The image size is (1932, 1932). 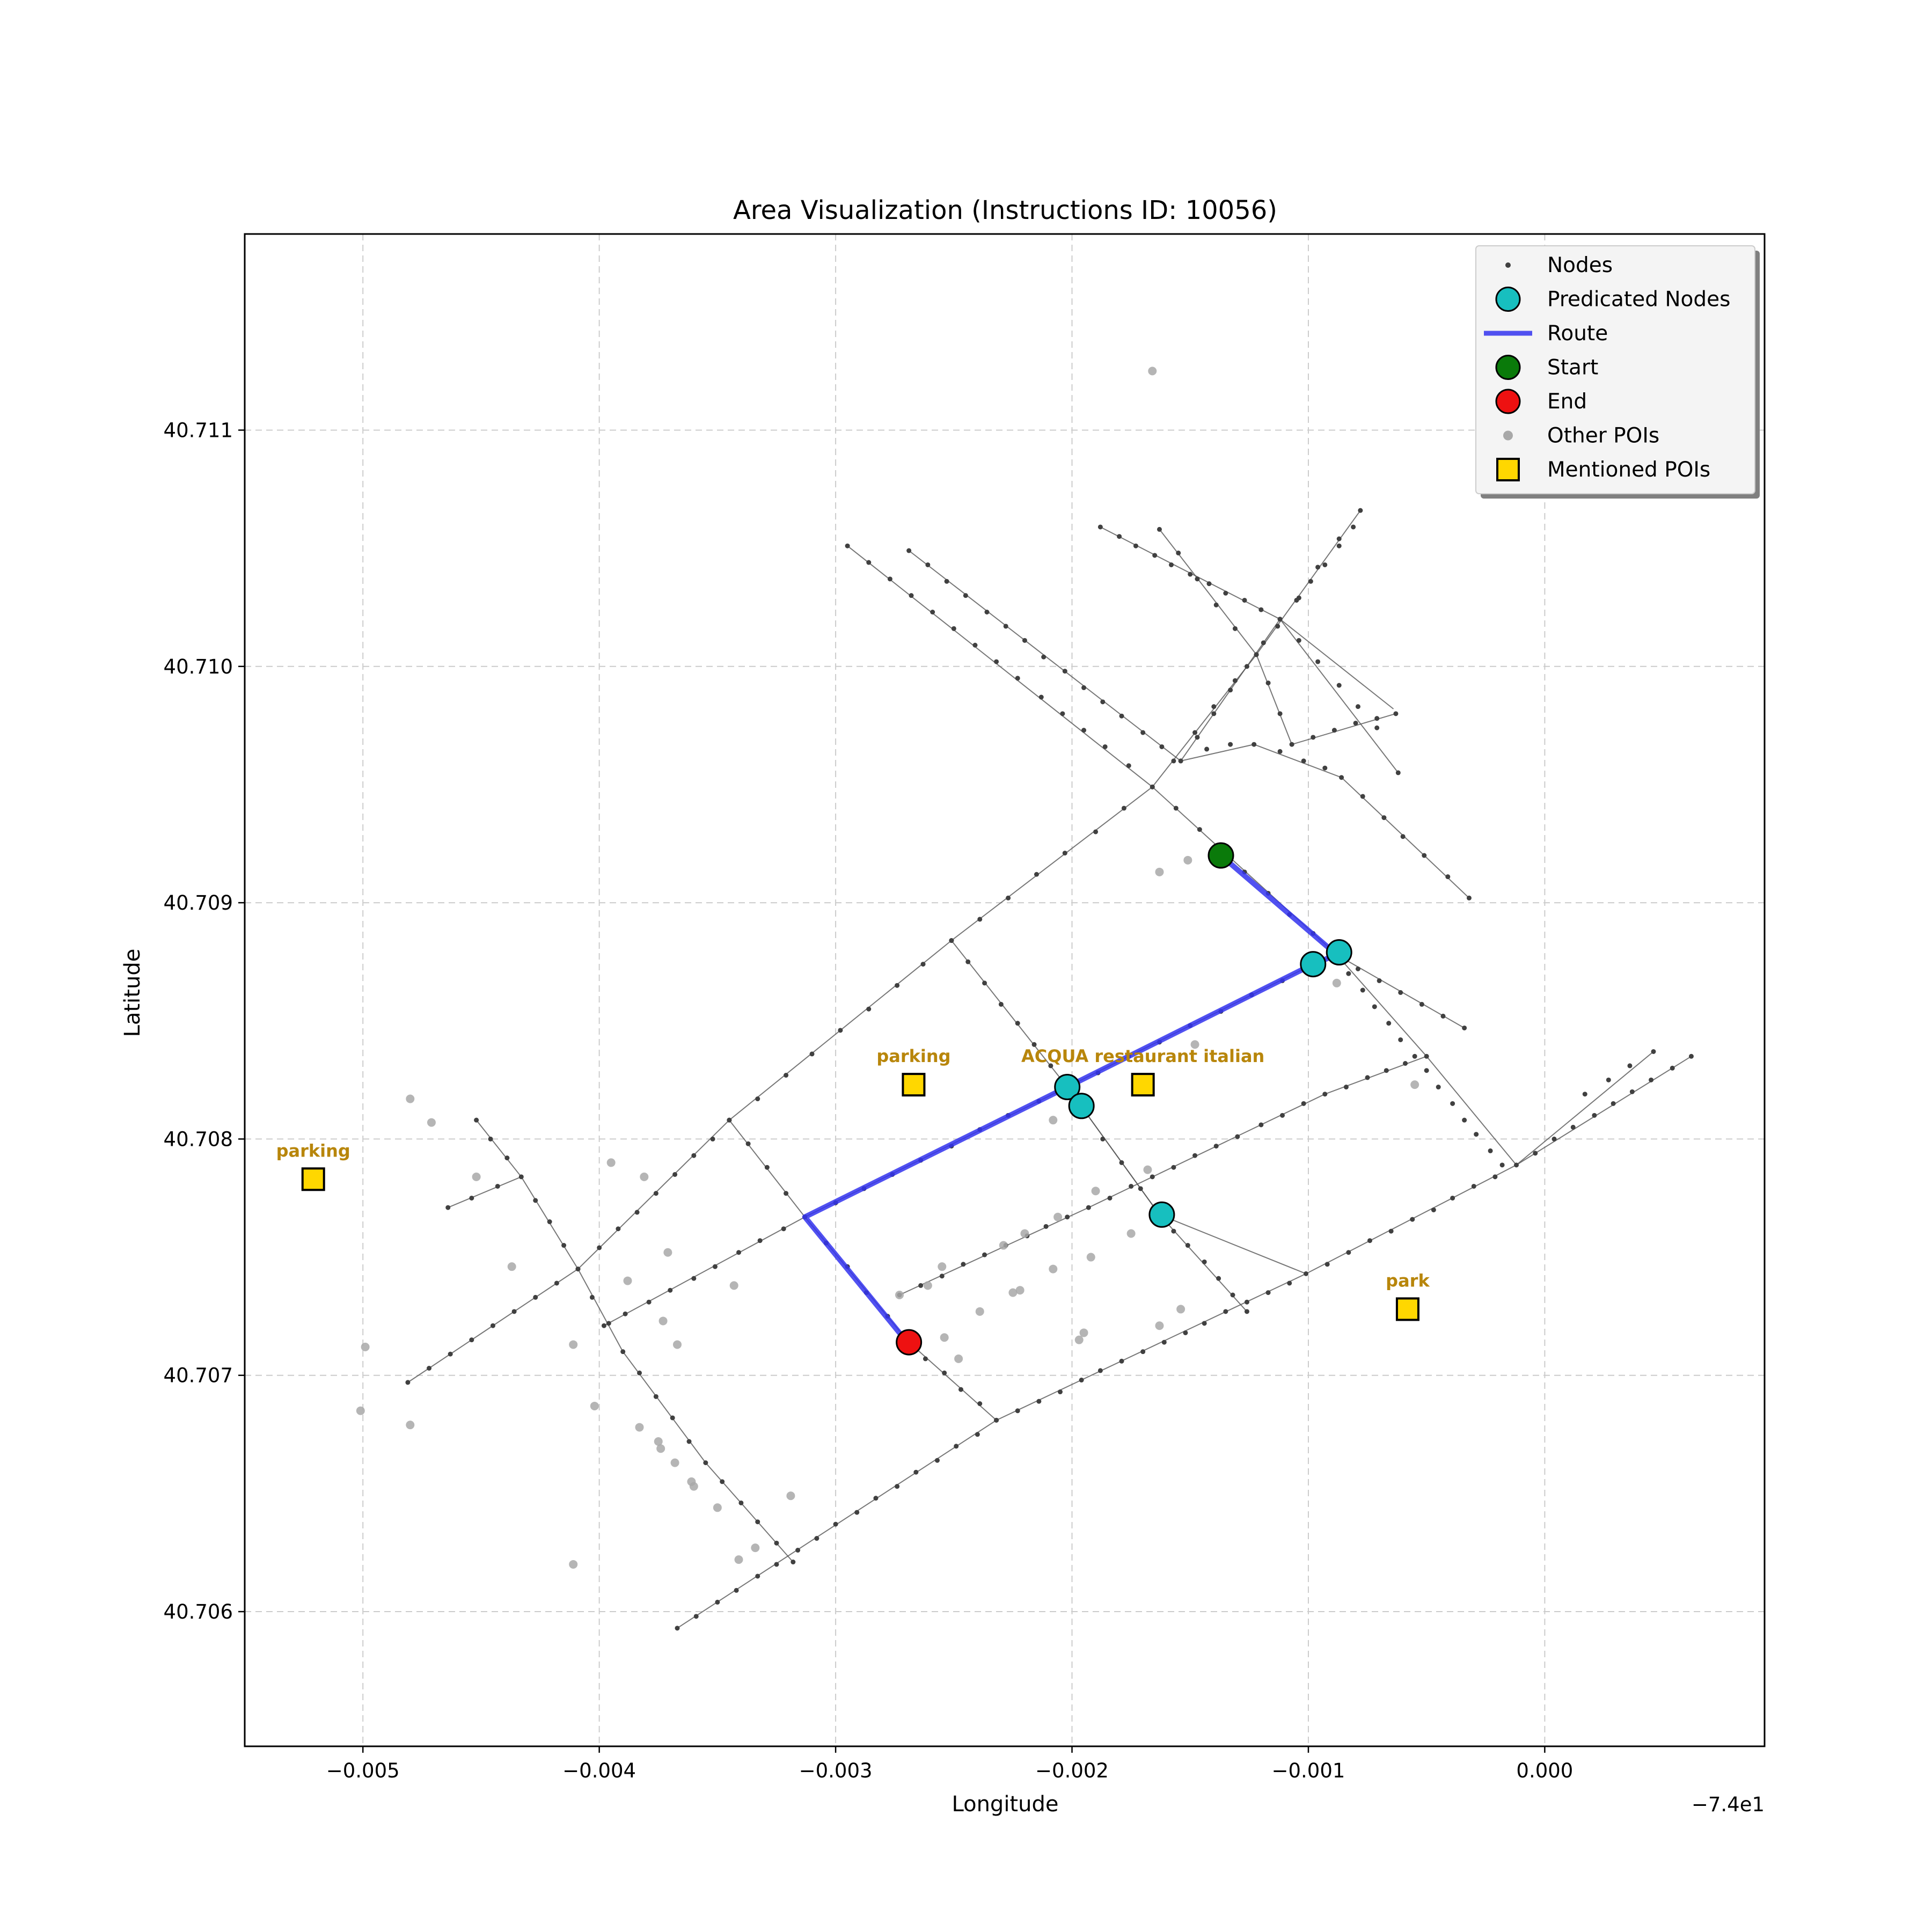 I want to click on x-tick-label: −0.003, so click(x=836, y=1770).